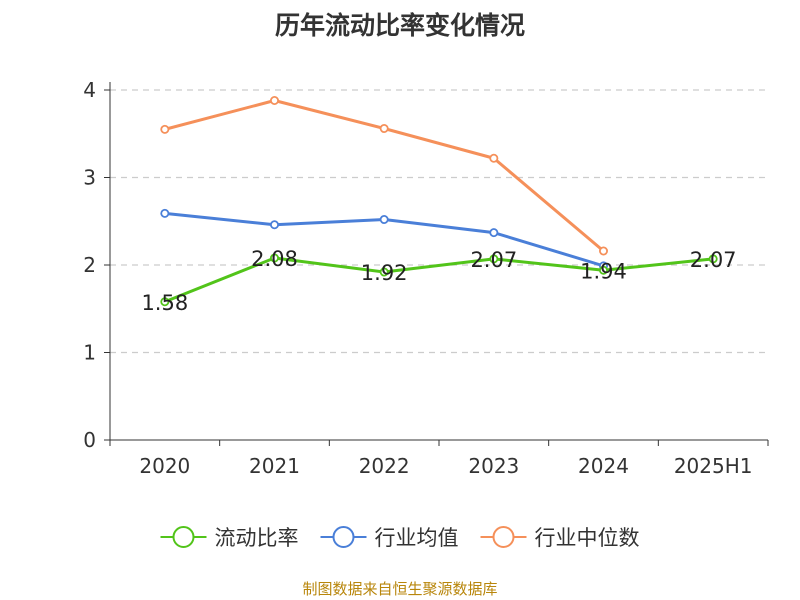 The image size is (800, 600). What do you see at coordinates (399, 25) in the screenshot?
I see `chart-title: 历年流动比率变化情况` at bounding box center [399, 25].